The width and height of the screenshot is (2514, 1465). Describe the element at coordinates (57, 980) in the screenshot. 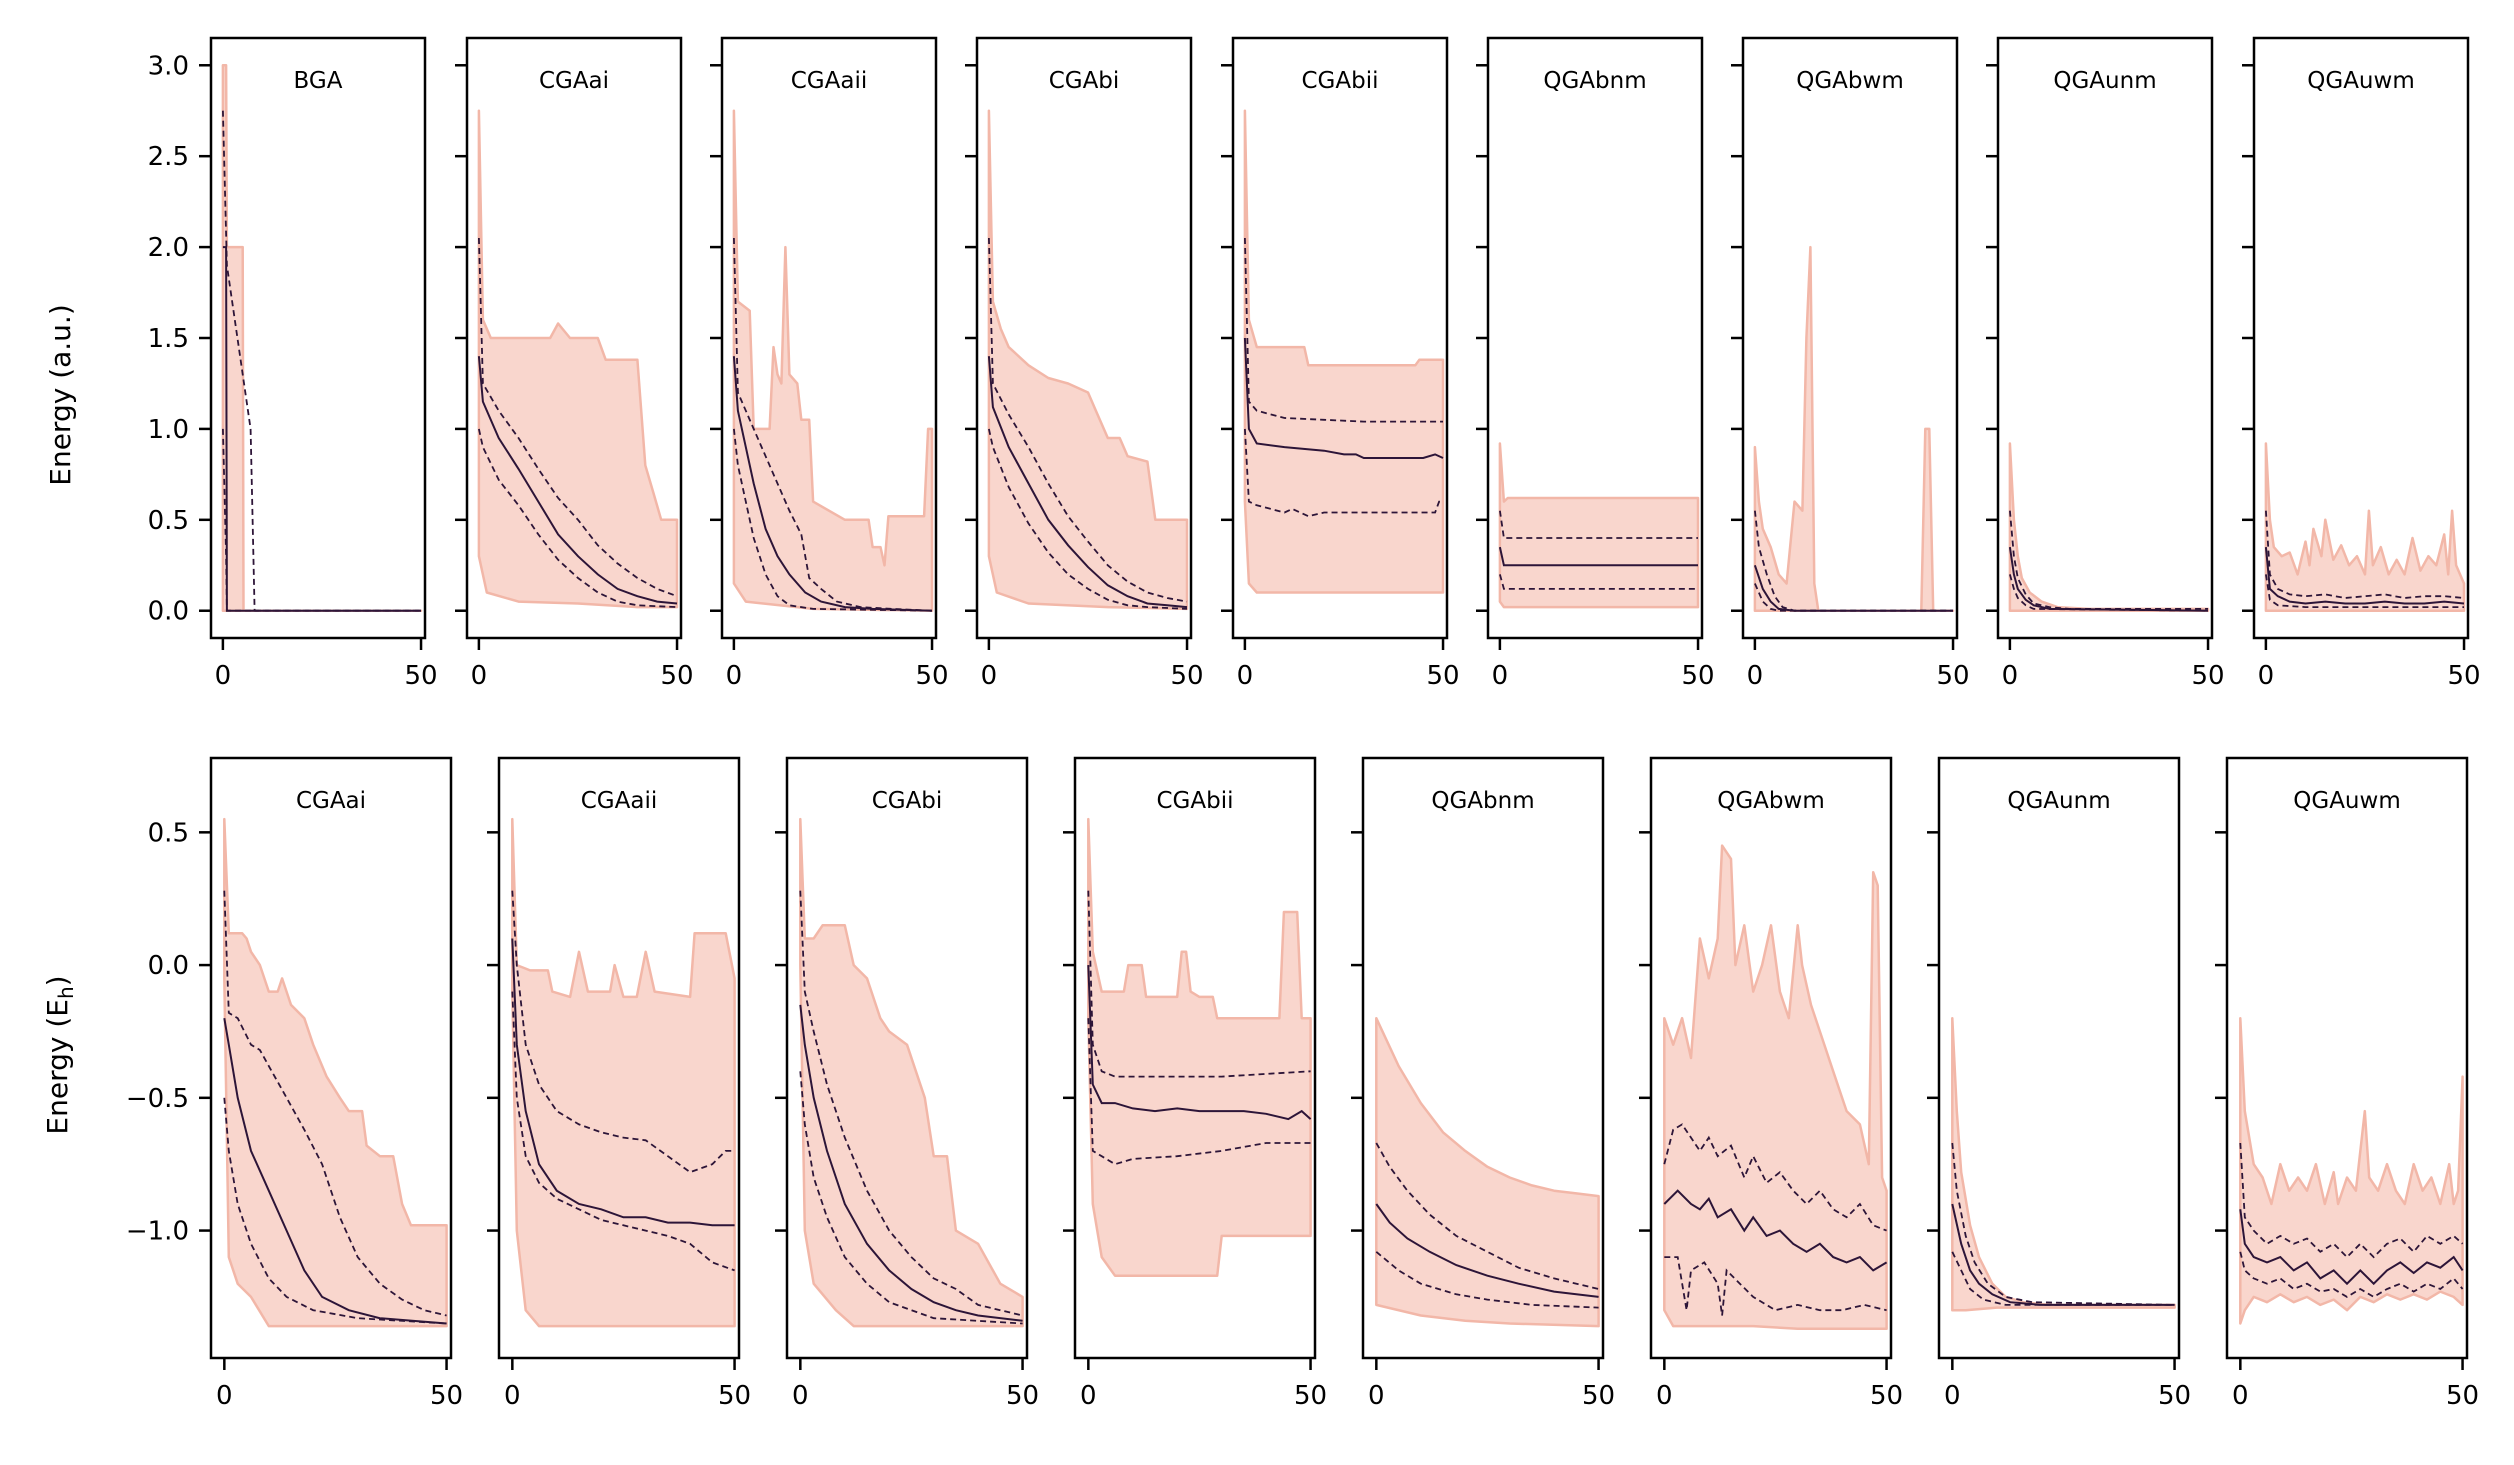

I see `row2-y-axis-label-close: )` at that location.